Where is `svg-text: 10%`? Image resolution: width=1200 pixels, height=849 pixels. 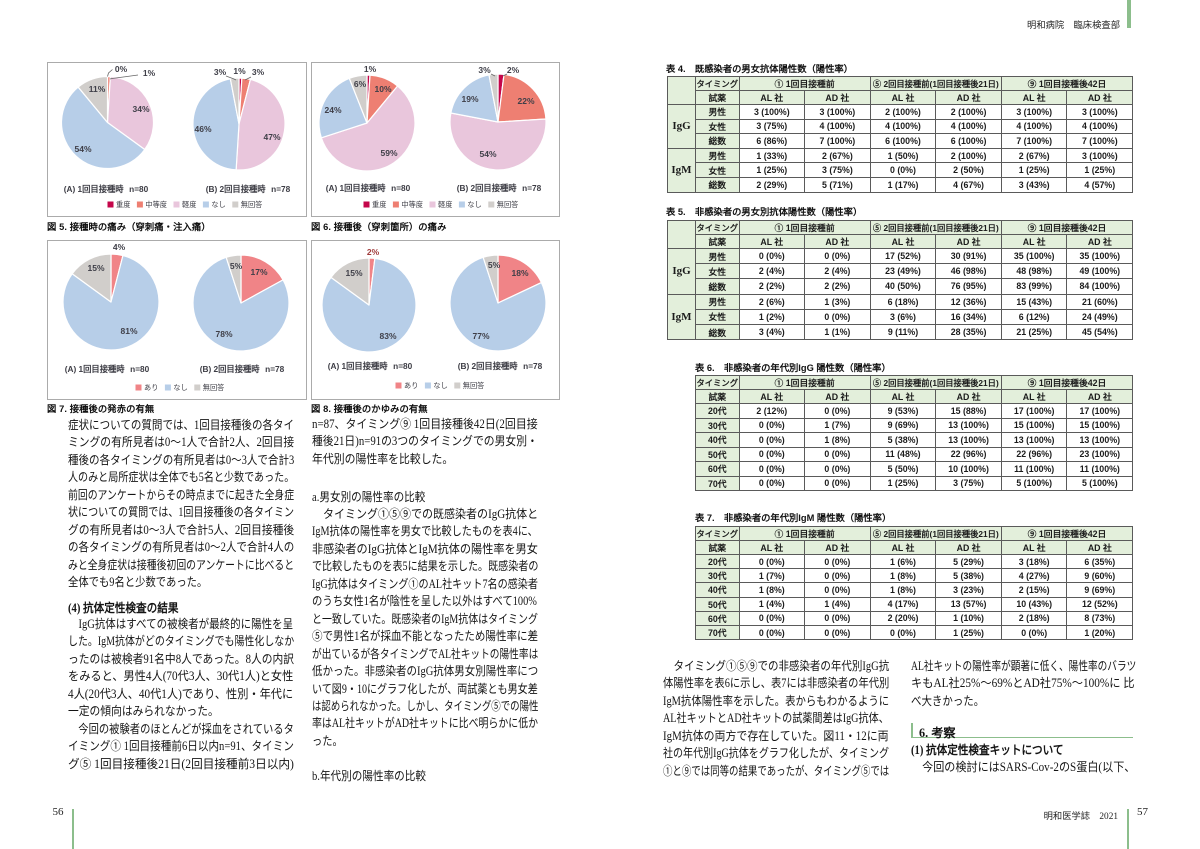 svg-text: 10% is located at coordinates (382, 89).